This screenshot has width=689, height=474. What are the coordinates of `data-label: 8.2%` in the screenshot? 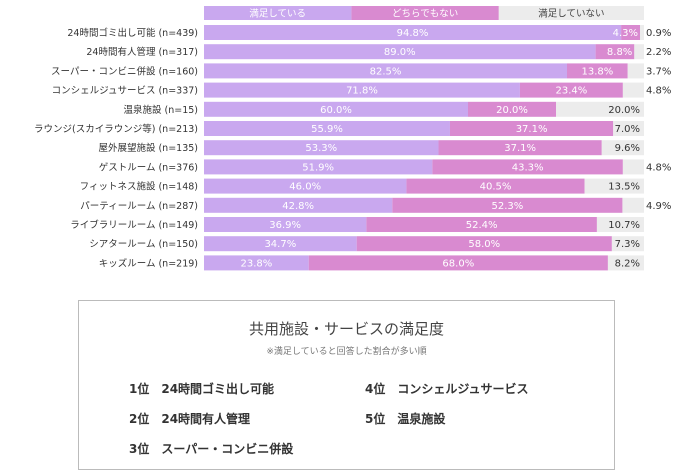 It's located at (627, 263).